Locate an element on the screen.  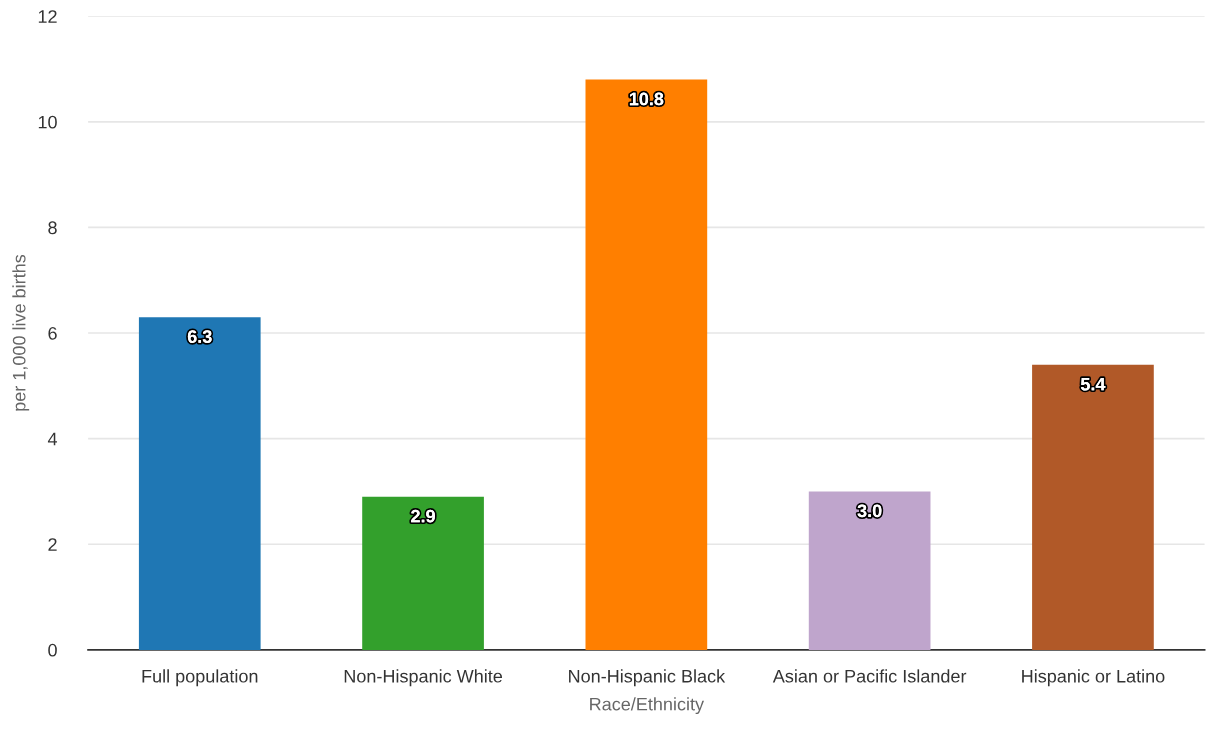
y-tick-label: 4 is located at coordinates (52, 439).